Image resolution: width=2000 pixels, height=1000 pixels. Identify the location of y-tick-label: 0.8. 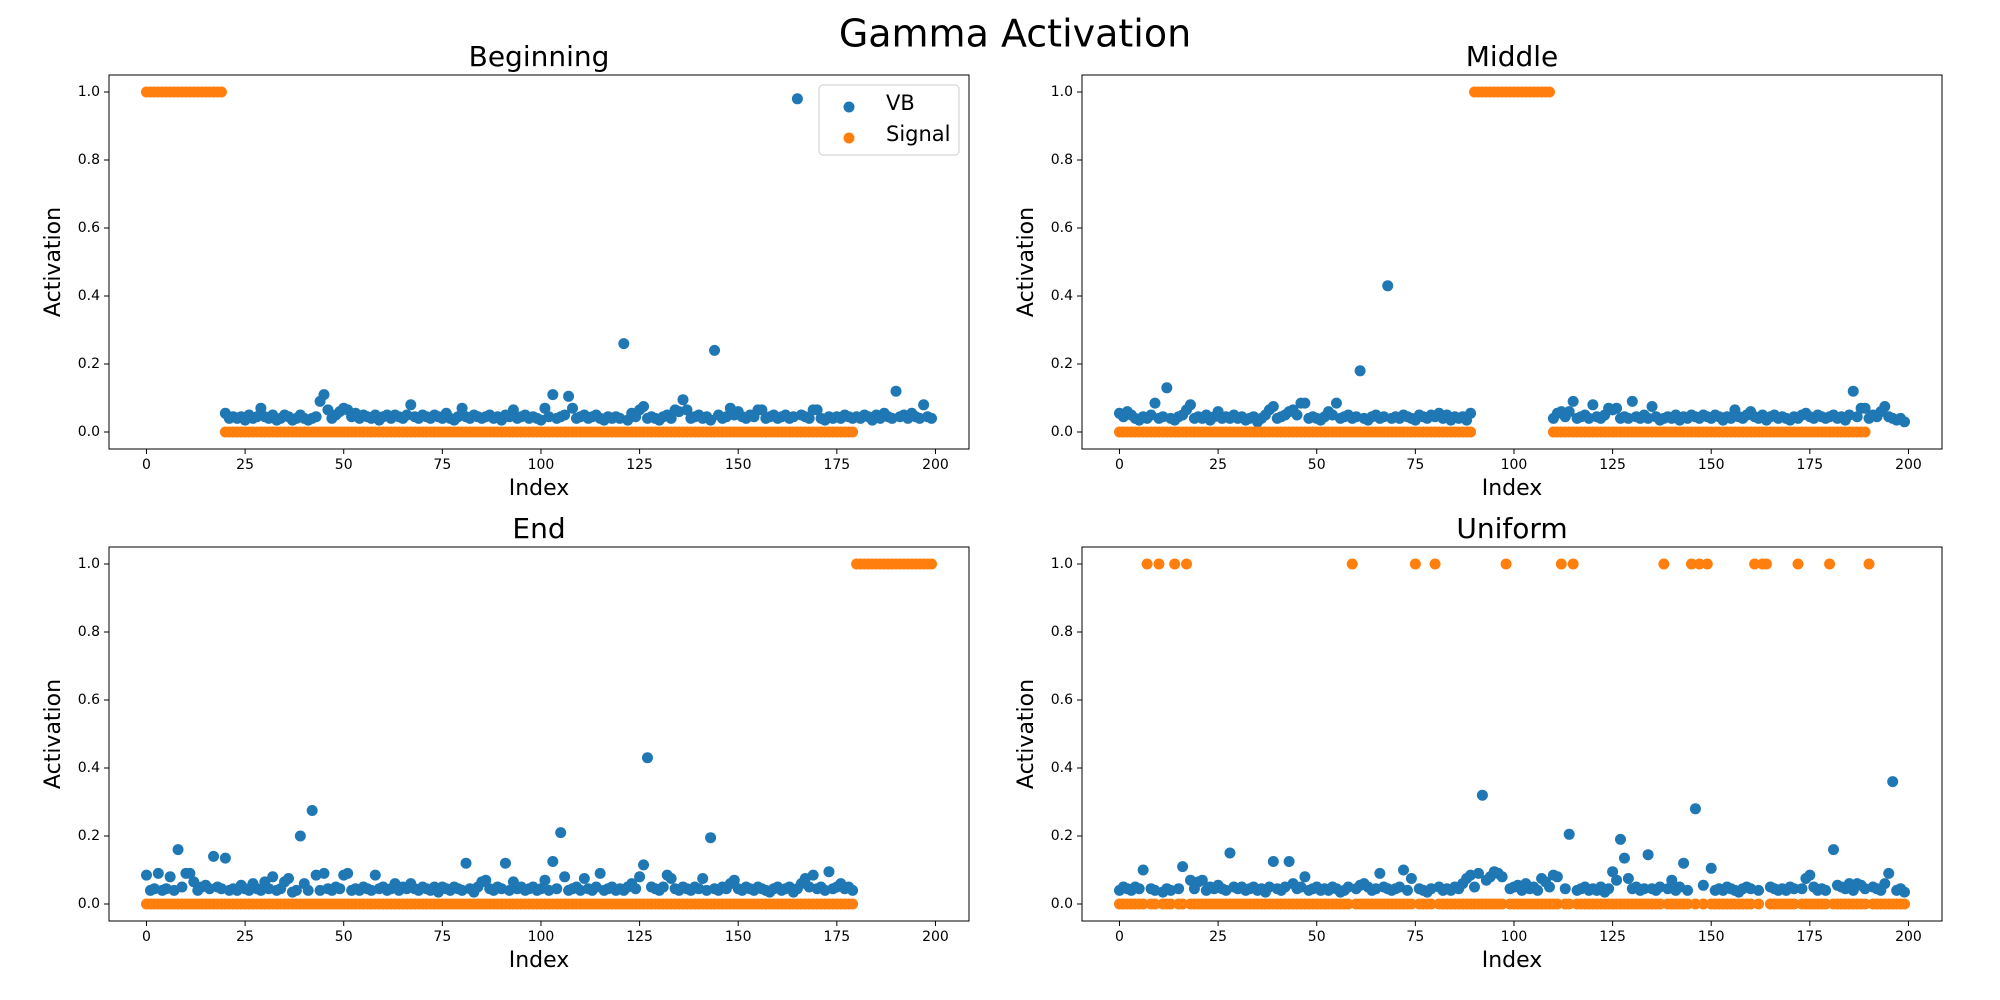
(89, 160).